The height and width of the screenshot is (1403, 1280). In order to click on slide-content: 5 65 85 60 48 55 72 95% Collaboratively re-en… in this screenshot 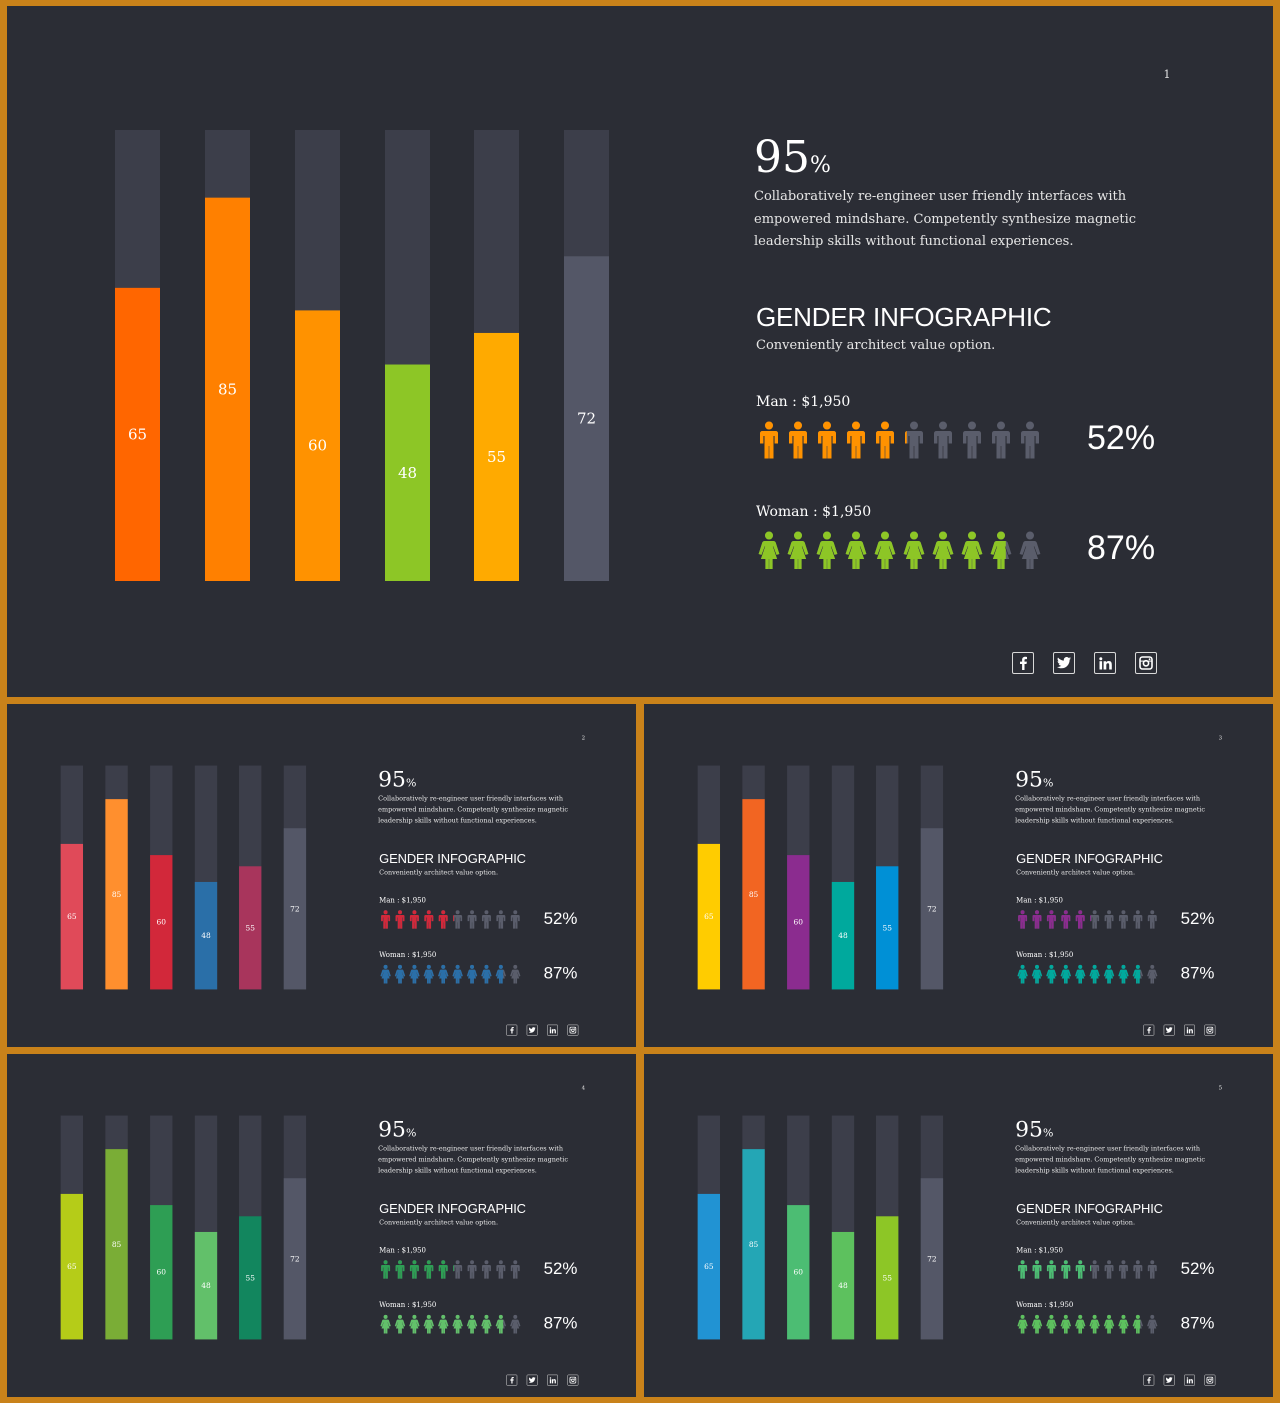, I will do `click(958, 1225)`.